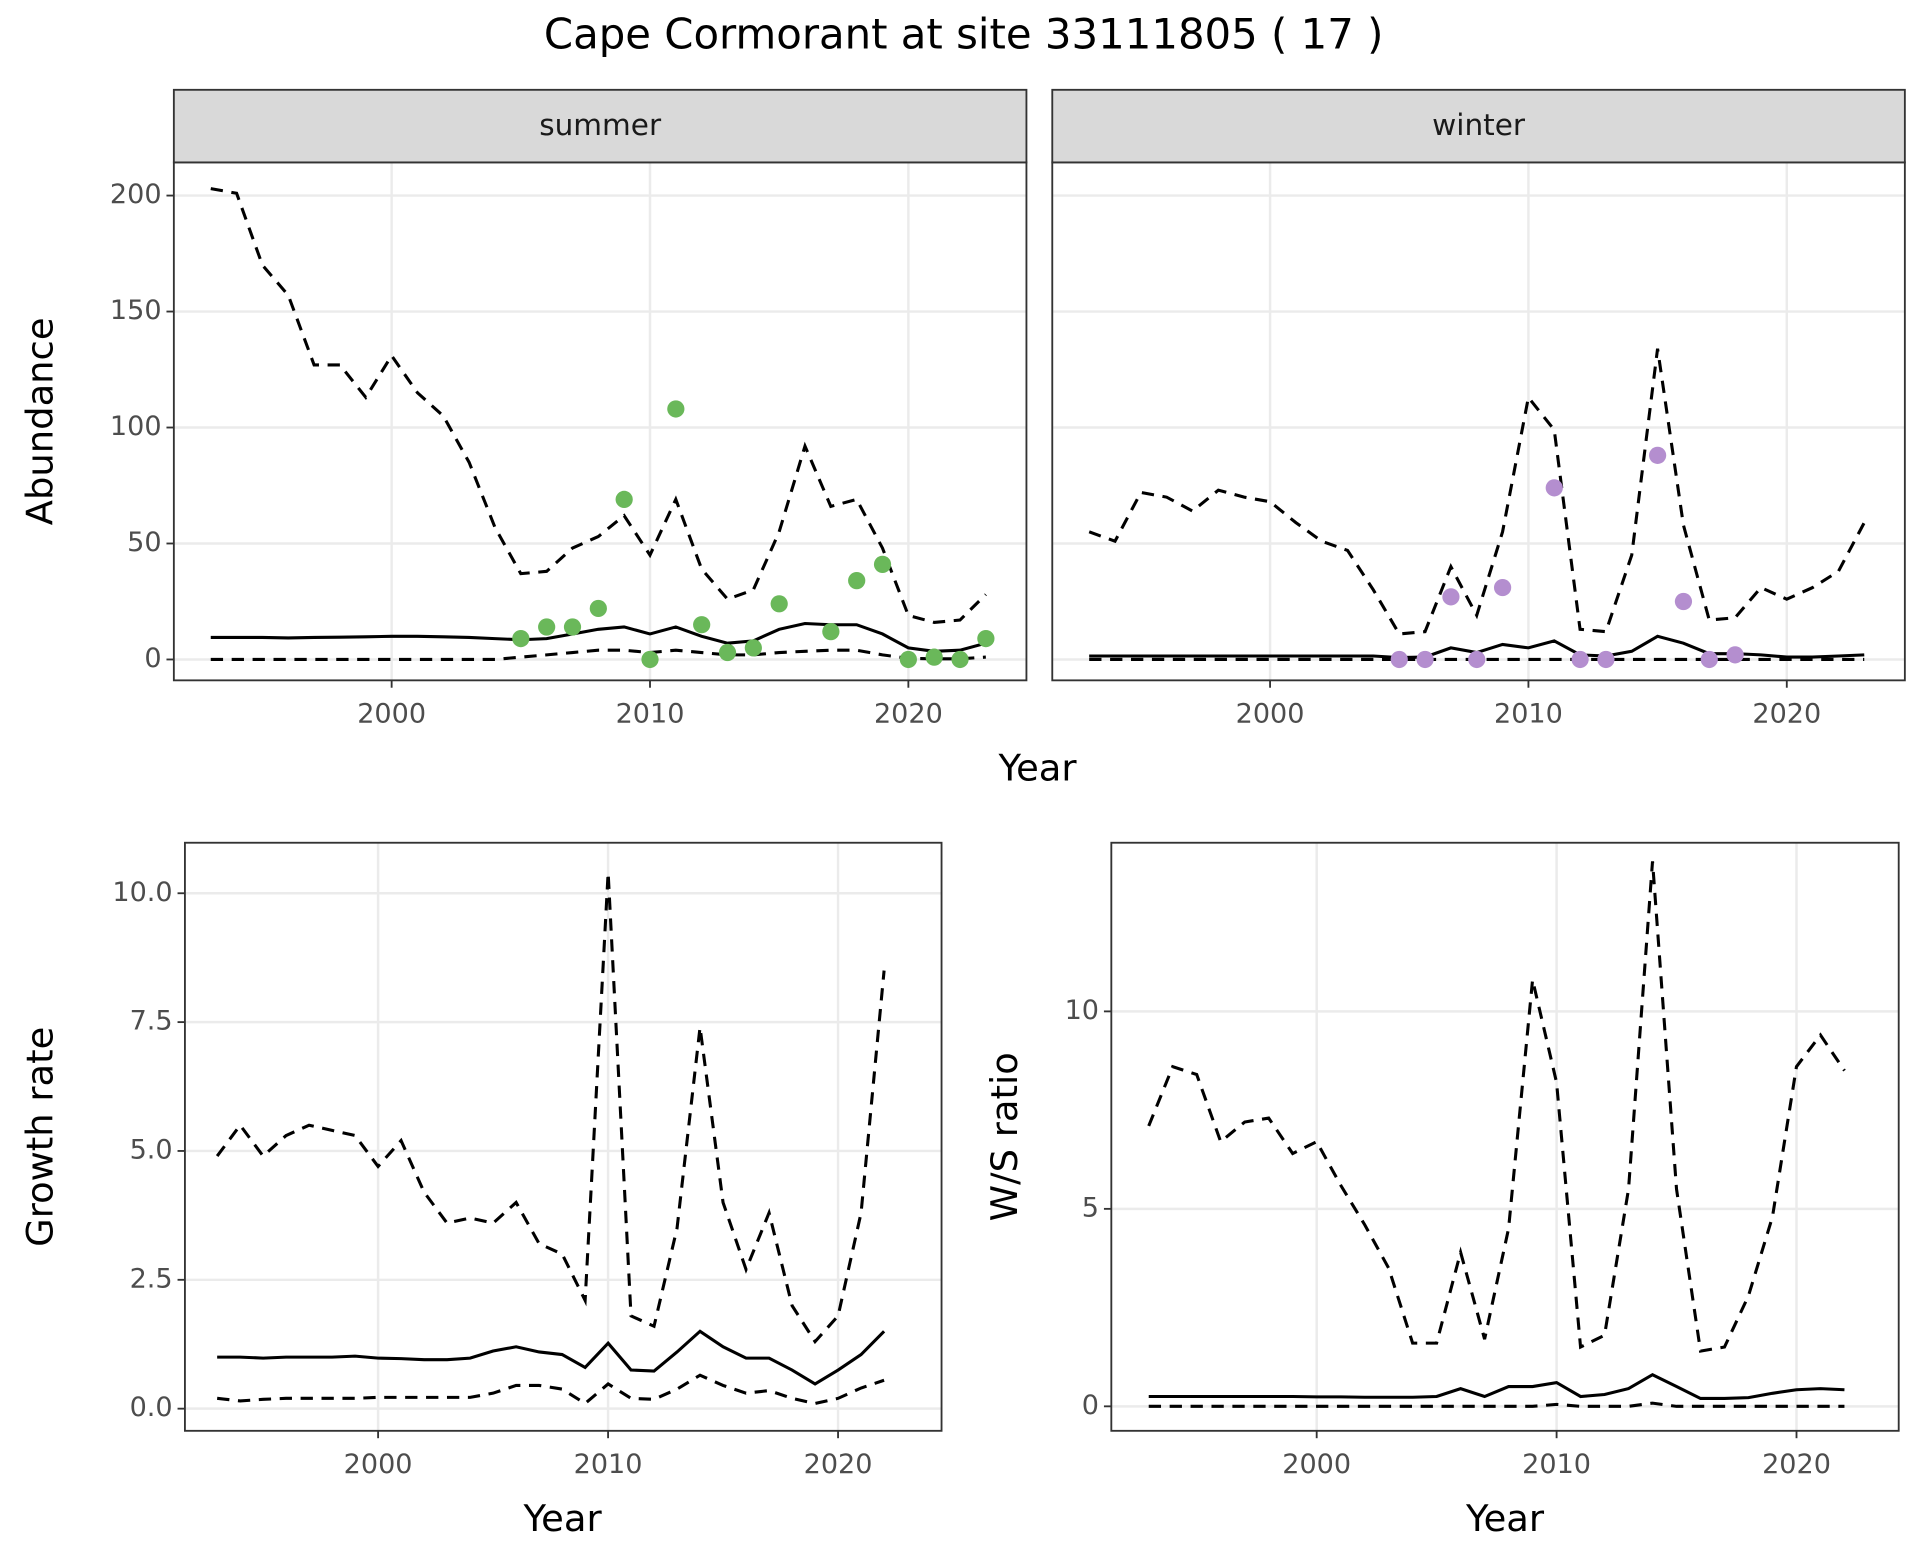 The width and height of the screenshot is (1920, 1560). What do you see at coordinates (1082, 1010) in the screenshot?
I see `y-tick-label: 10` at bounding box center [1082, 1010].